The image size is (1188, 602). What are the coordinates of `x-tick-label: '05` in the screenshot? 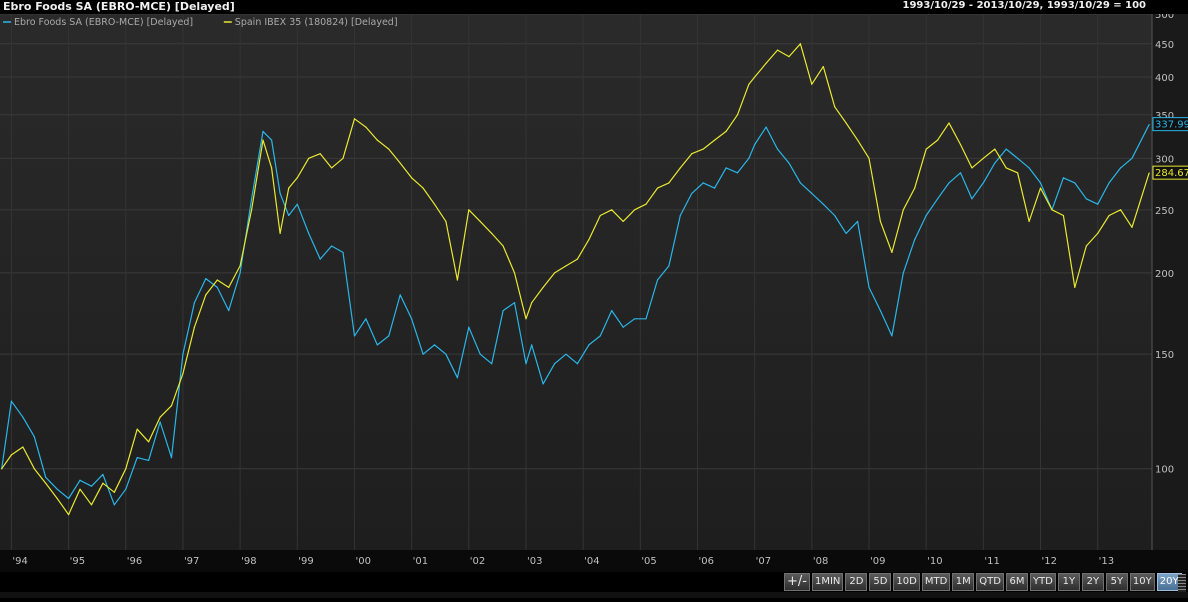 It's located at (648, 561).